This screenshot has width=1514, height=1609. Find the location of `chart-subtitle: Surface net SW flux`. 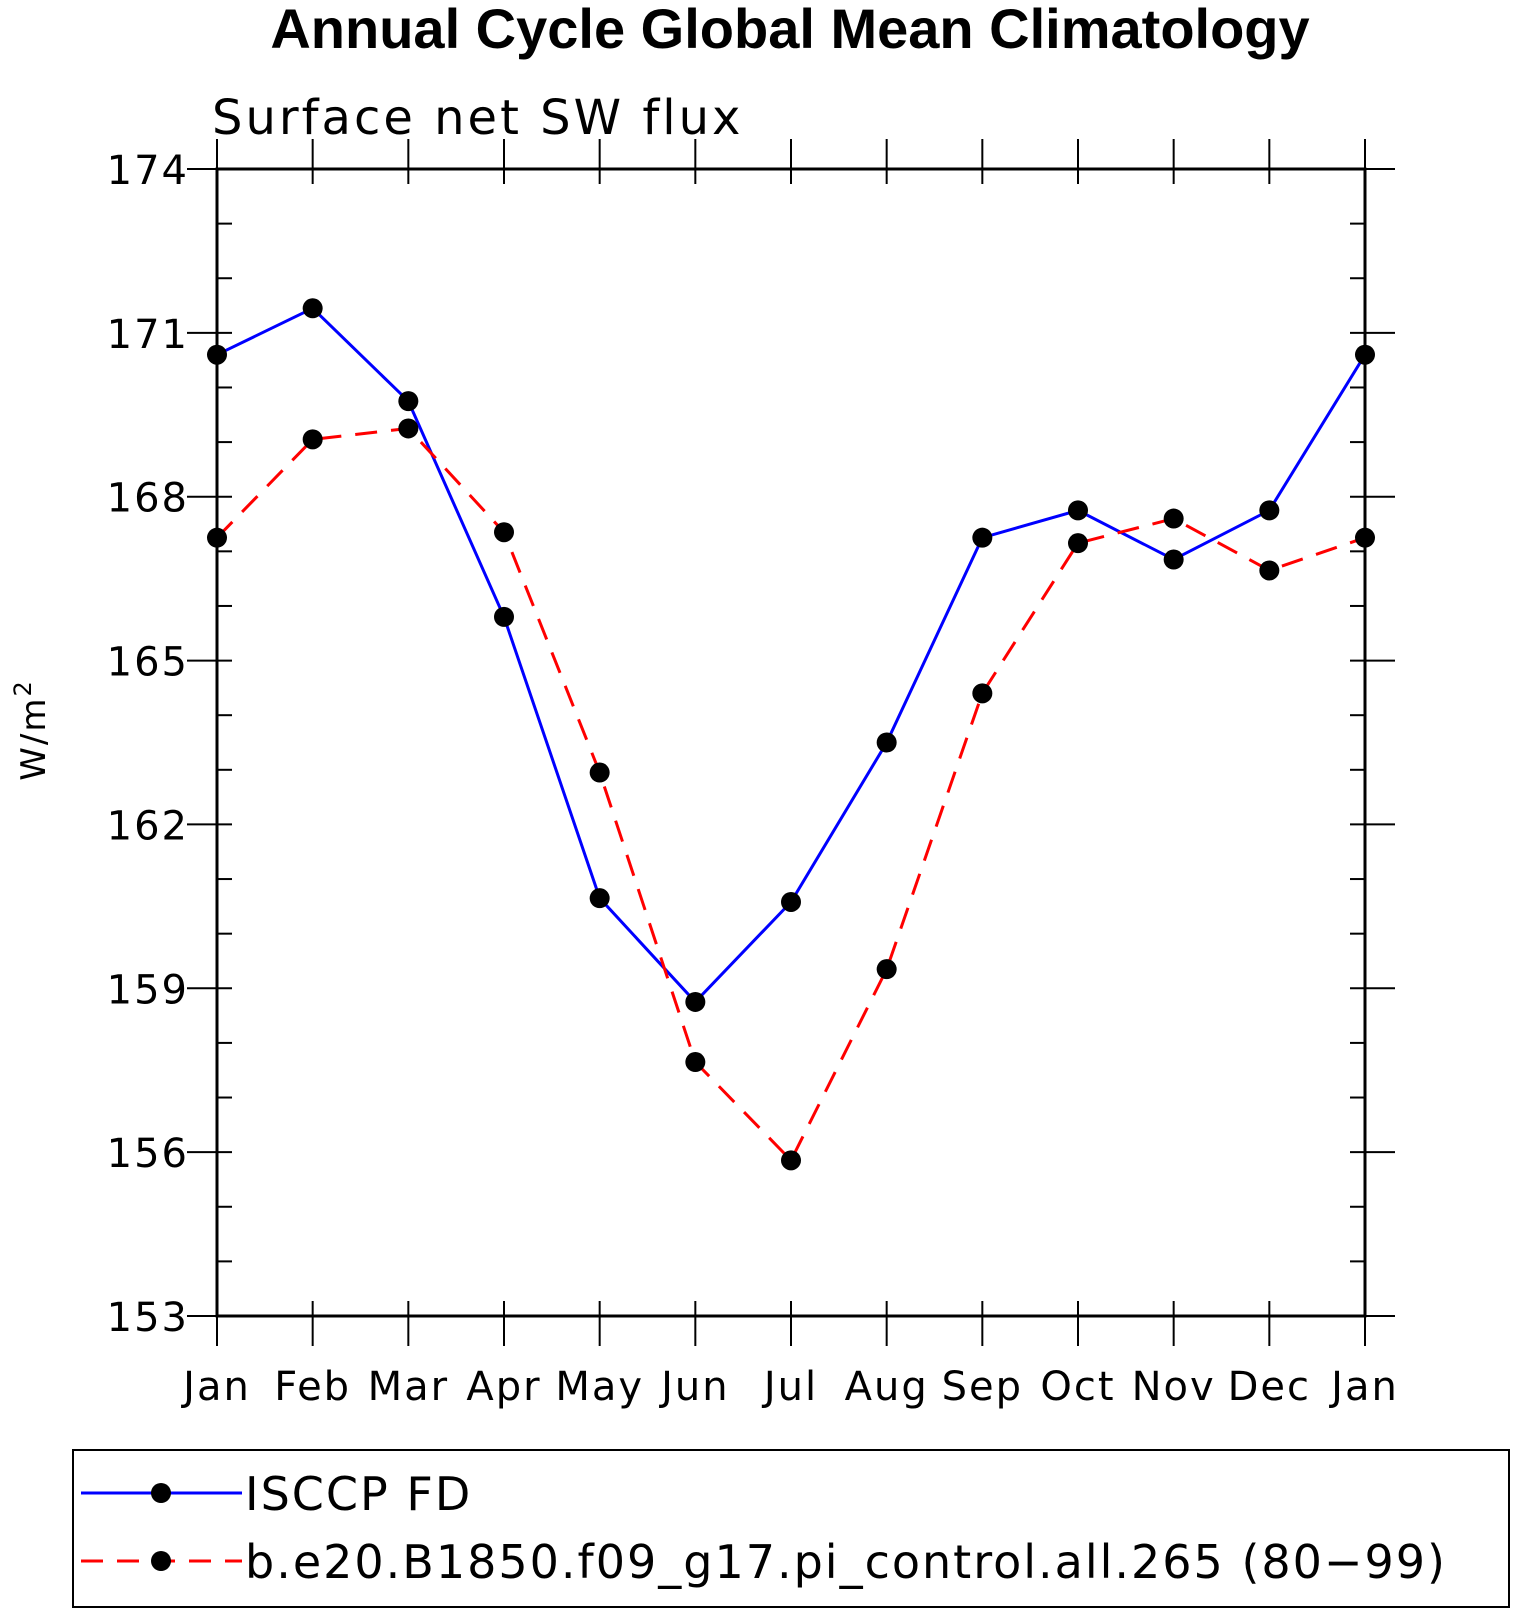

chart-subtitle: Surface net SW flux is located at coordinates (477, 118).